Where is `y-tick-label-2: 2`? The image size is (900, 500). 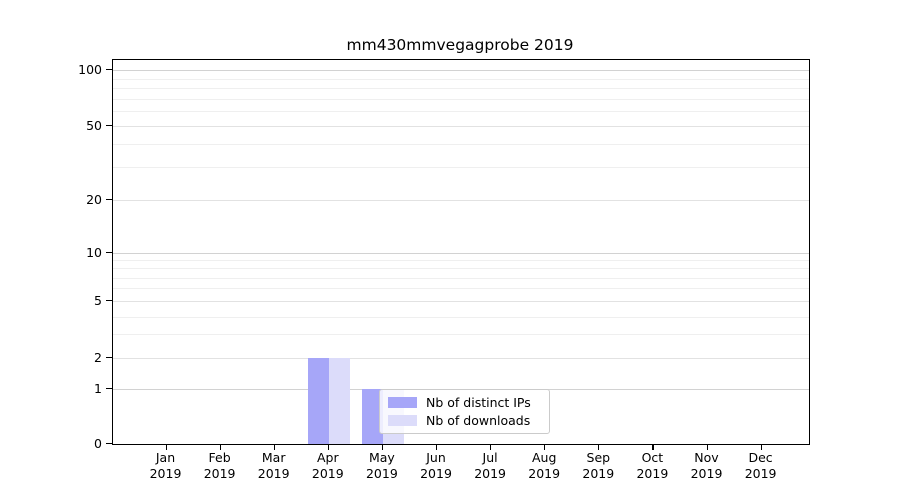 y-tick-label-2: 2 is located at coordinates (98, 357).